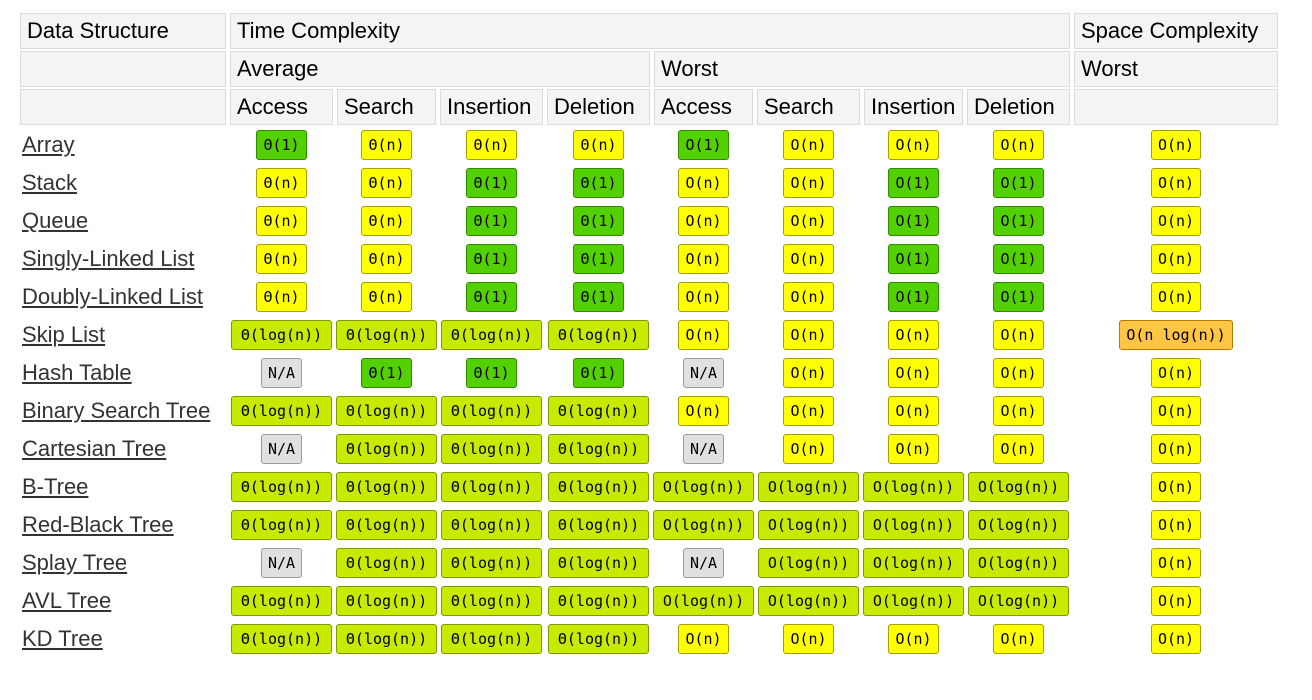  What do you see at coordinates (281, 259) in the screenshot?
I see `complexity-cell: Θ(n)` at bounding box center [281, 259].